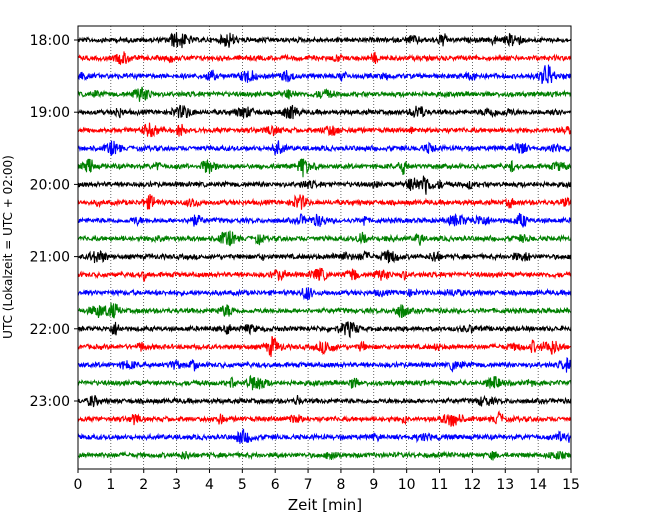 Image resolution: width=650 pixels, height=520 pixels. Describe the element at coordinates (275, 485) in the screenshot. I see `x-tick-label-6: 6` at that location.